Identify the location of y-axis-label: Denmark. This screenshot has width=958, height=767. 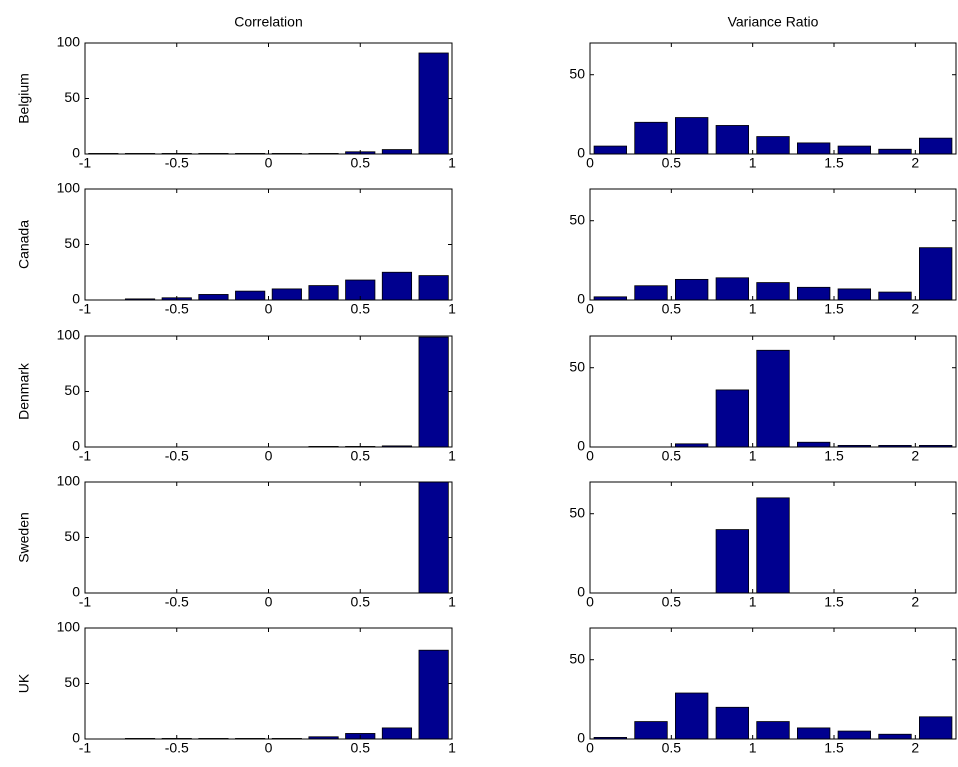
(24, 391).